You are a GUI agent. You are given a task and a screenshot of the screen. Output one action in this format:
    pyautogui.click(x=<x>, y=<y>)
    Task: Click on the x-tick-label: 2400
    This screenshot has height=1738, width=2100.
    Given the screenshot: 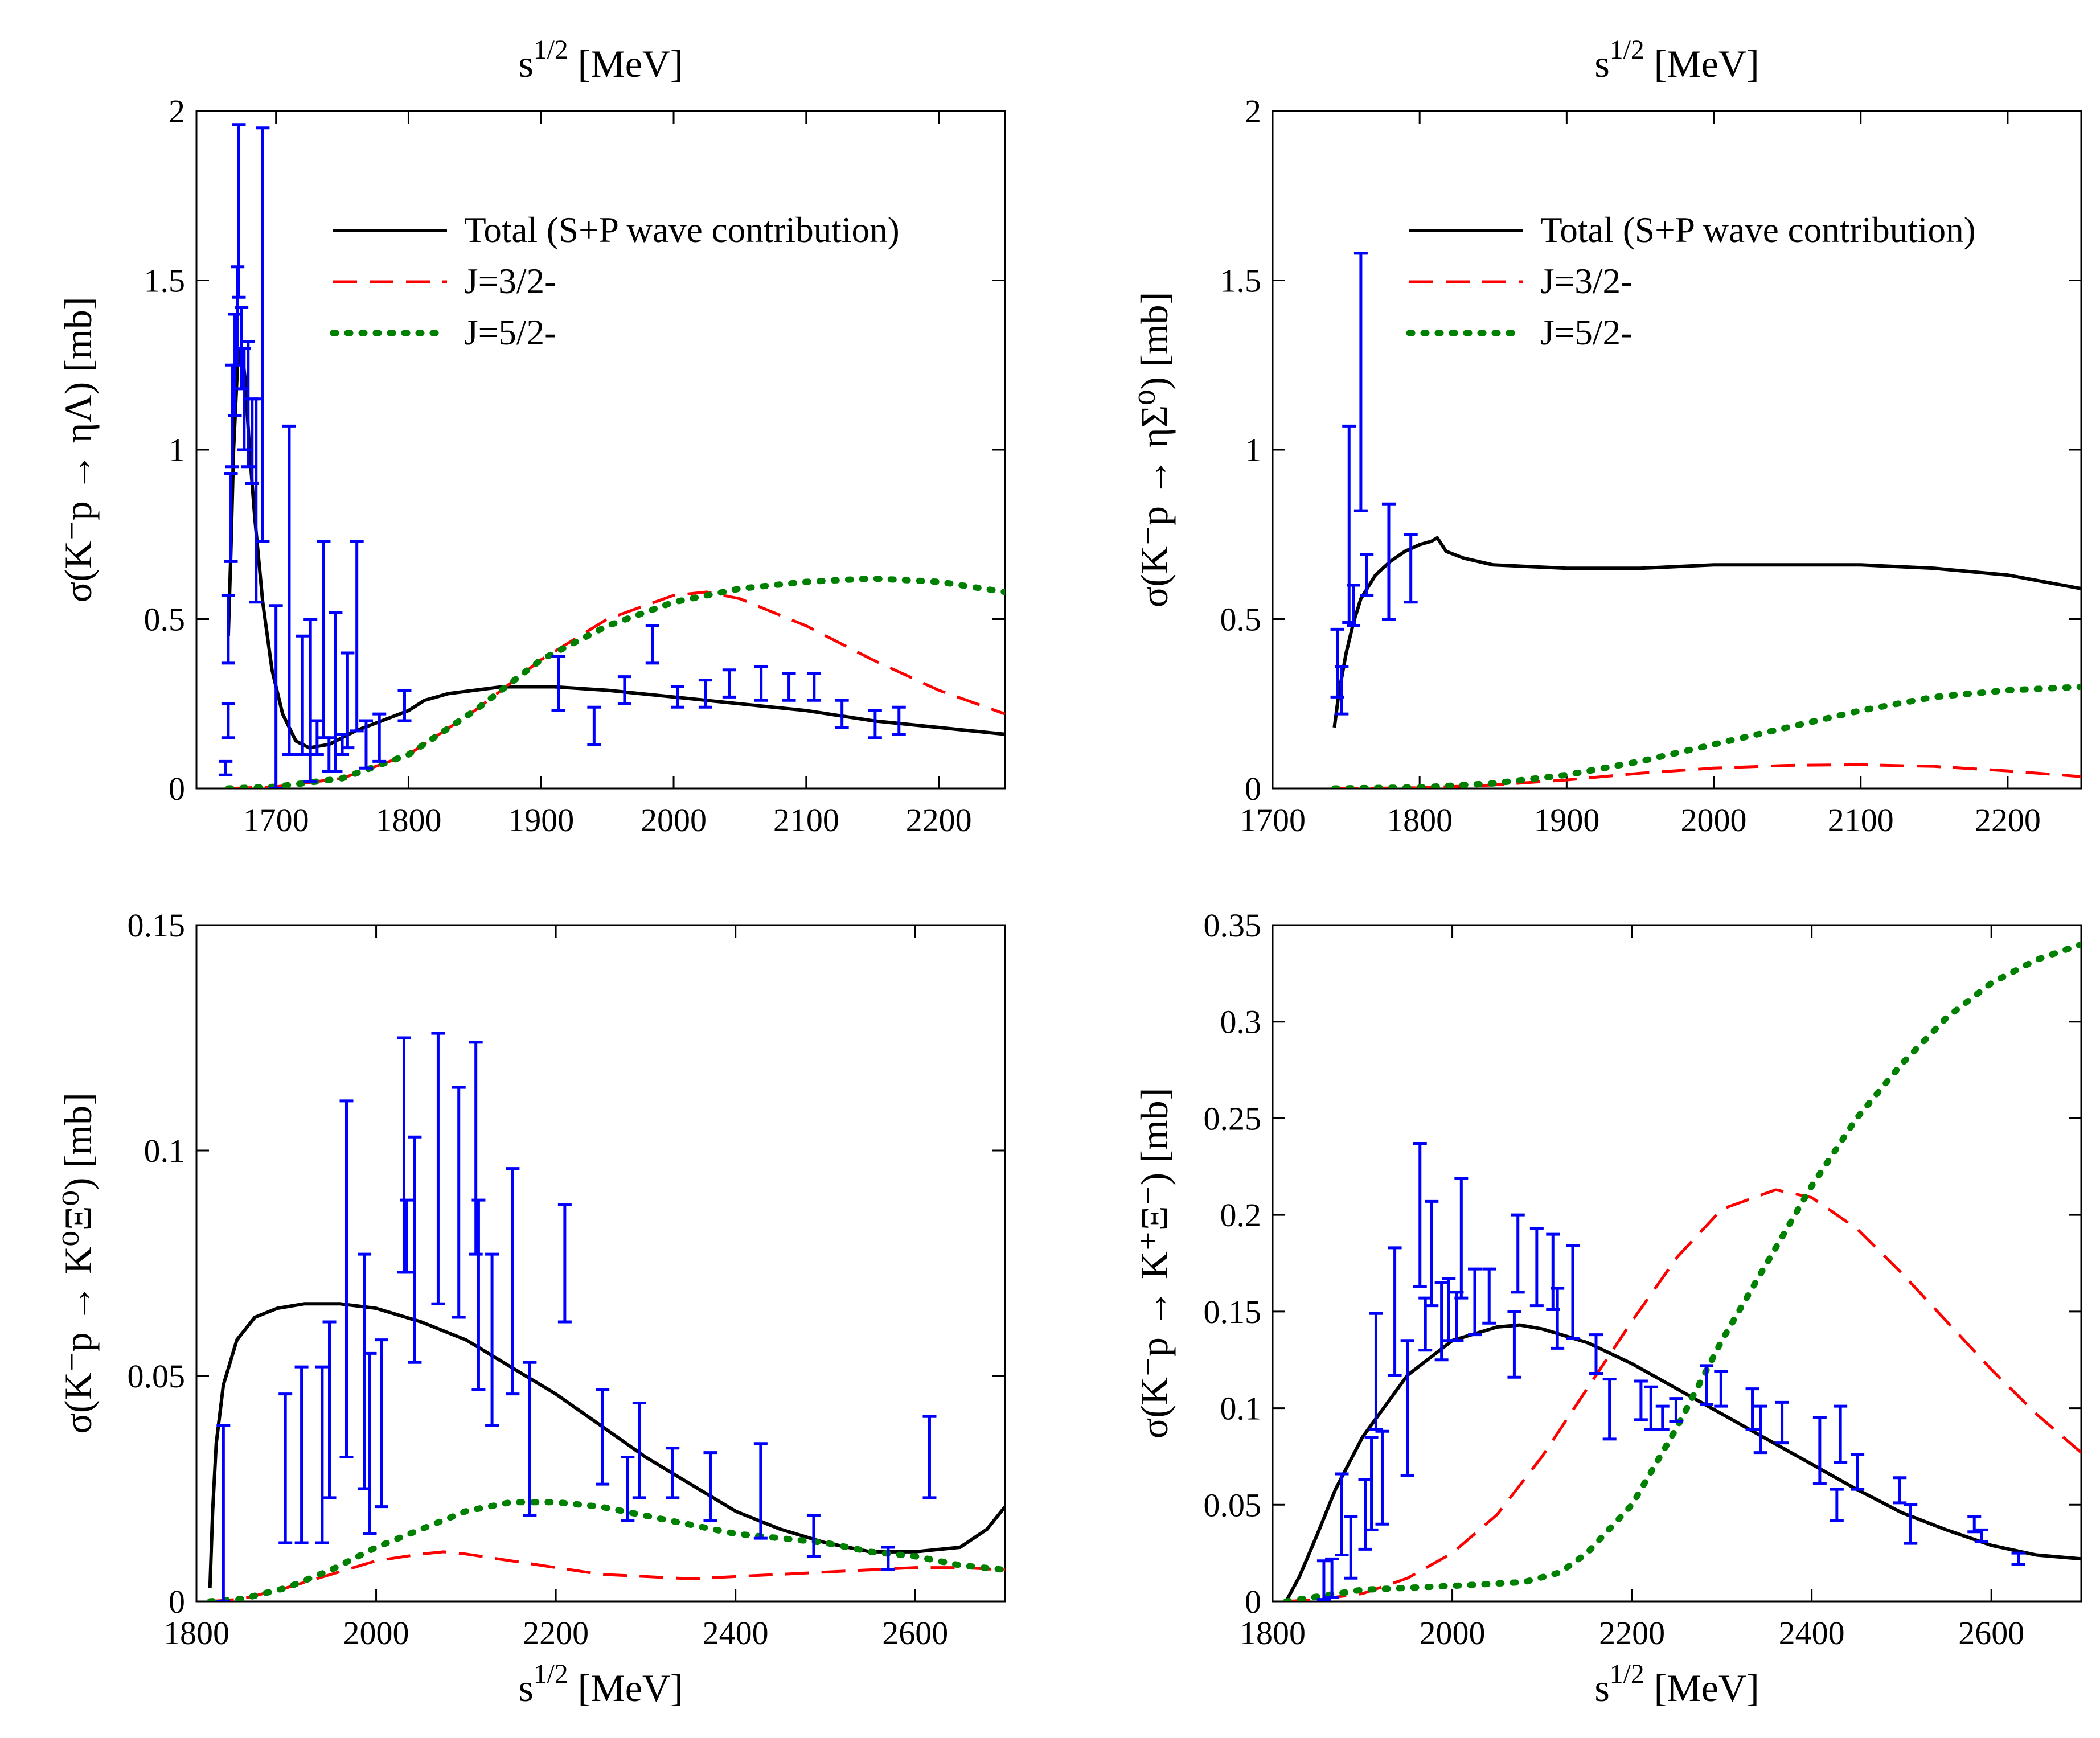 What is the action you would take?
    pyautogui.click(x=736, y=1632)
    